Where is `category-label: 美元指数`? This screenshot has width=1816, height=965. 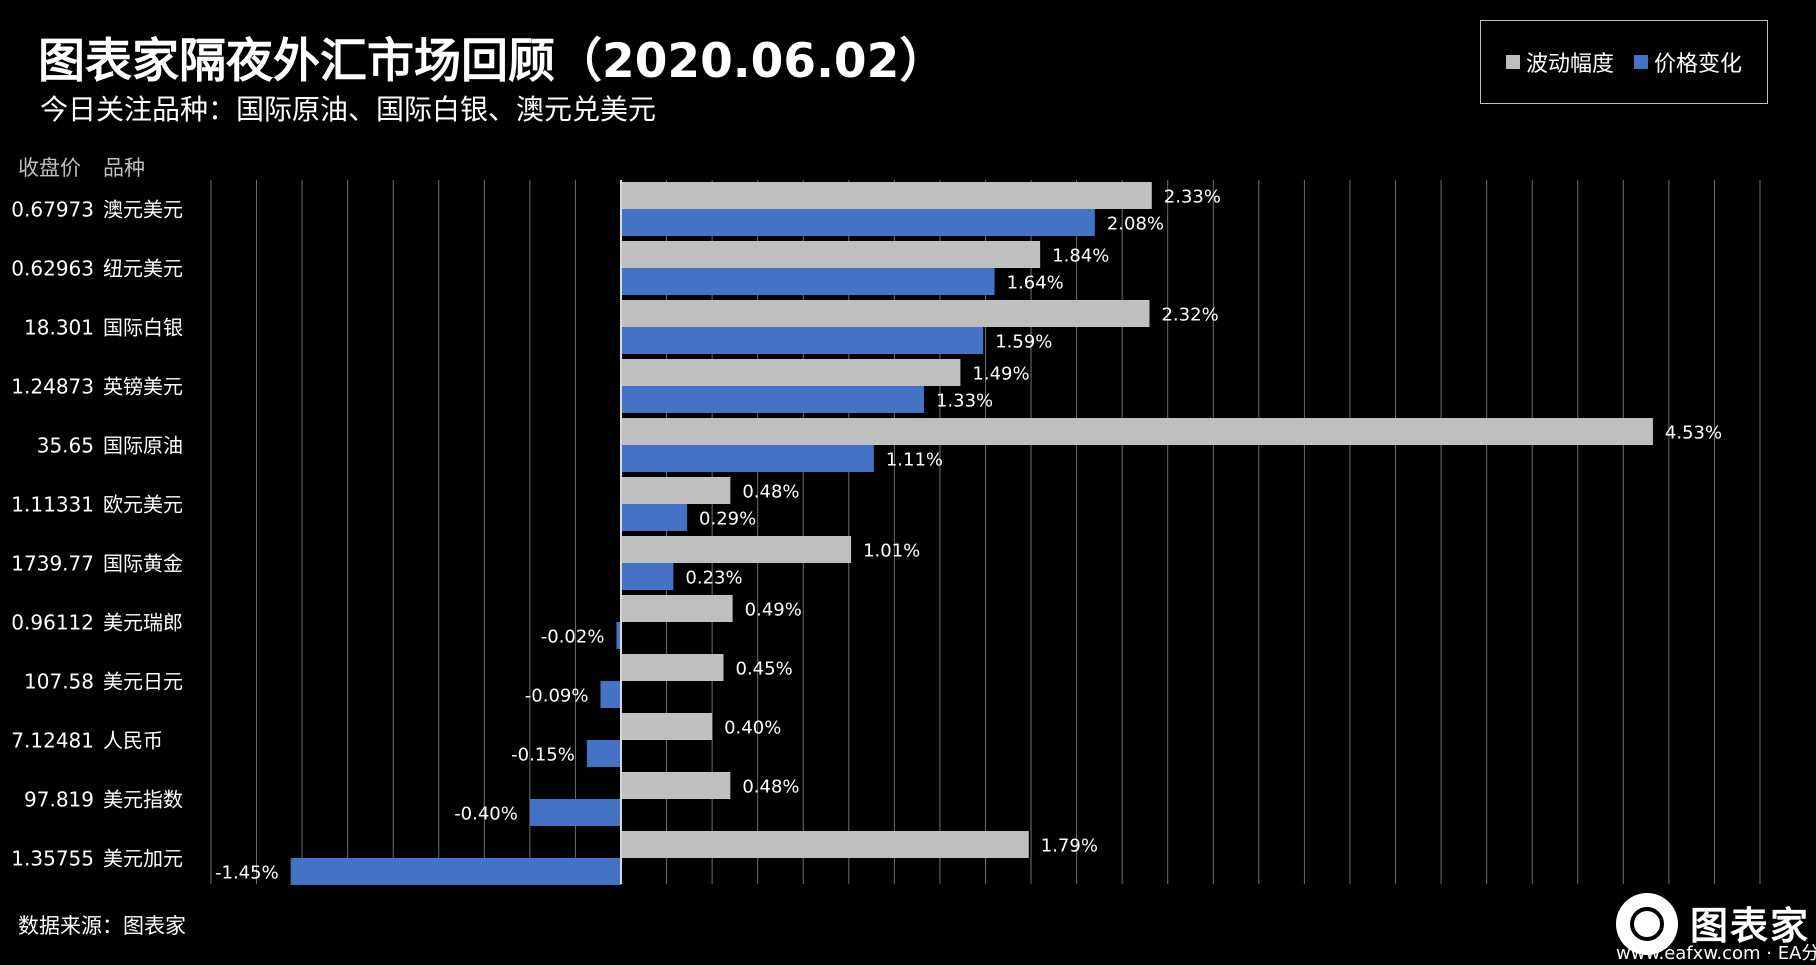
category-label: 美元指数 is located at coordinates (143, 800).